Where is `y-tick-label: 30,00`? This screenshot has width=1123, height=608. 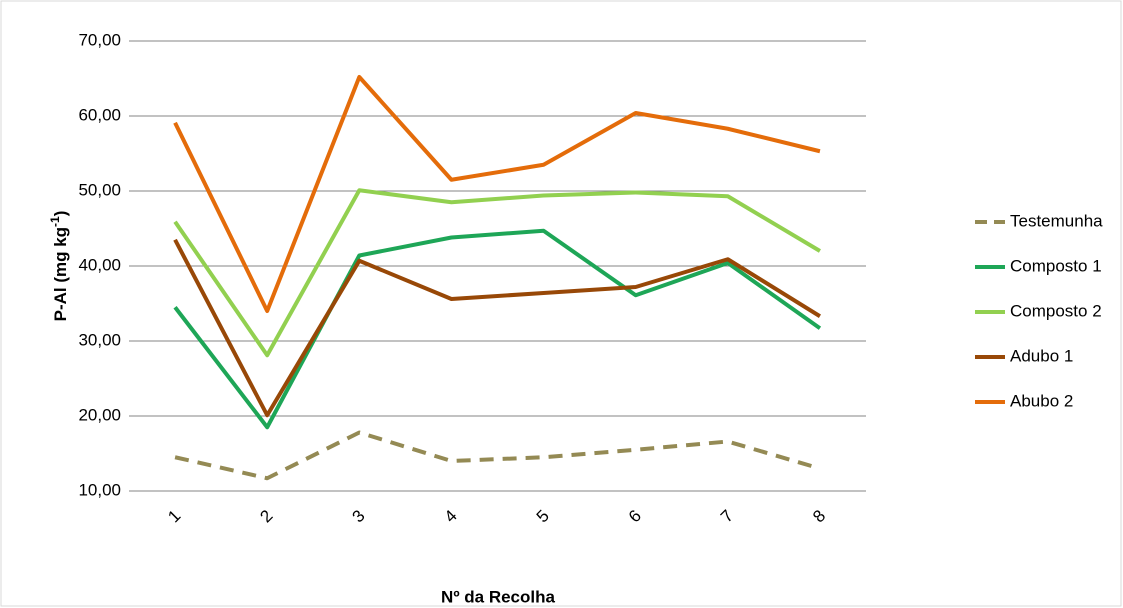 y-tick-label: 30,00 is located at coordinates (99, 339).